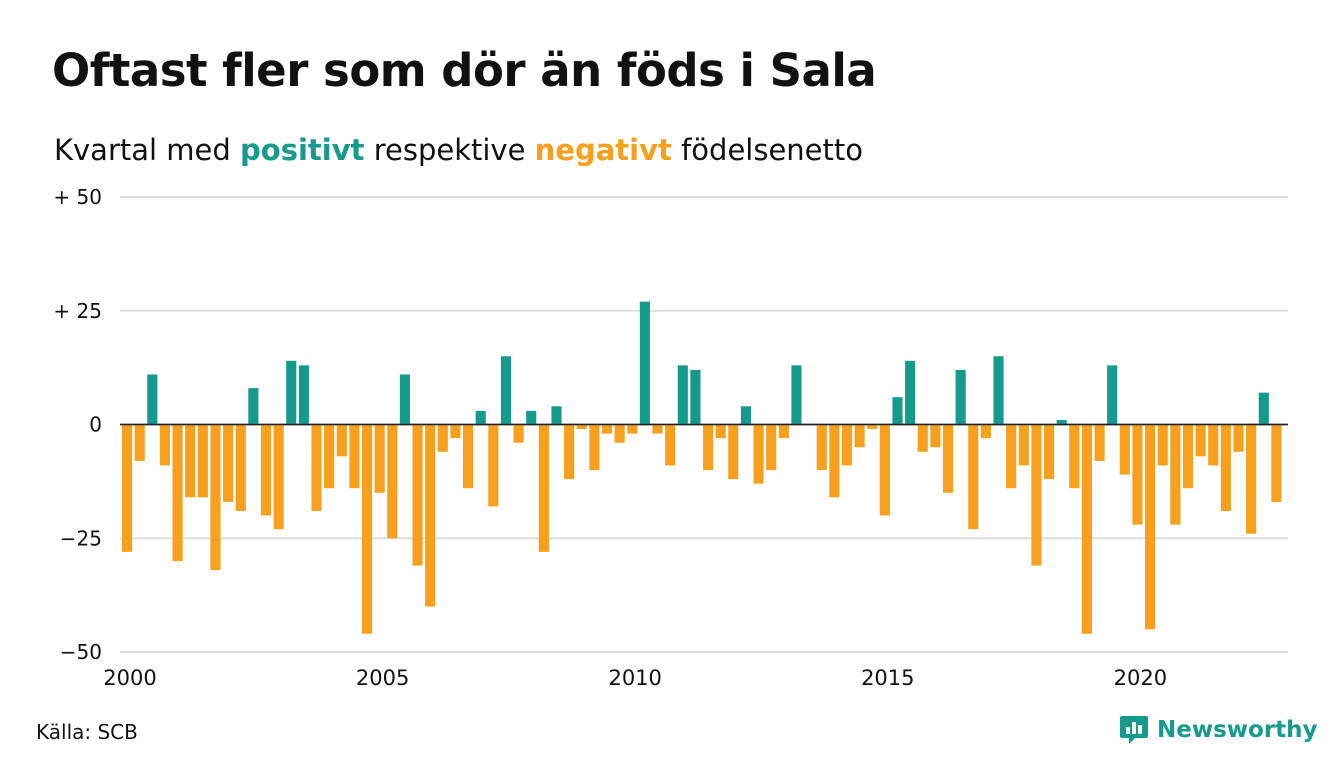  I want to click on newsworthy-logo-icon, so click(1134, 730).